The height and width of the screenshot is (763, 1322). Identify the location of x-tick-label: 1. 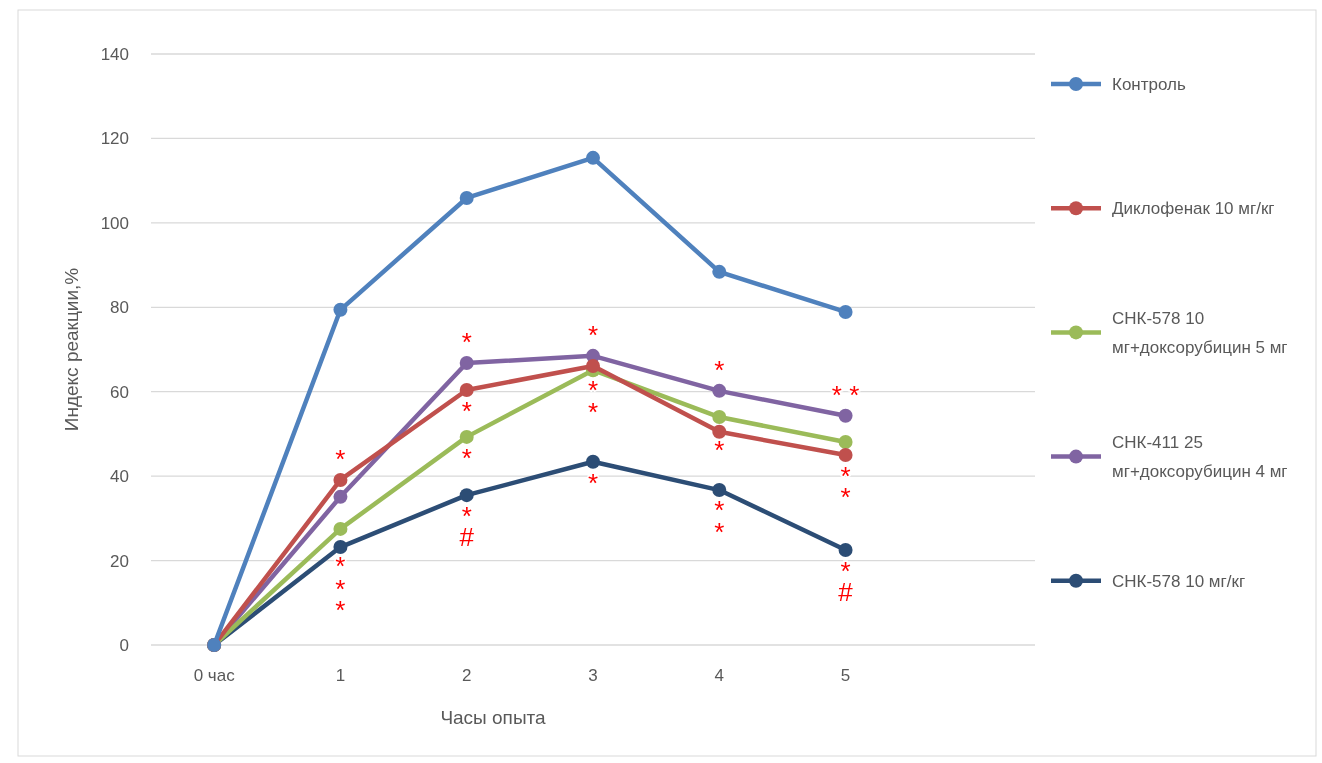
(340, 675).